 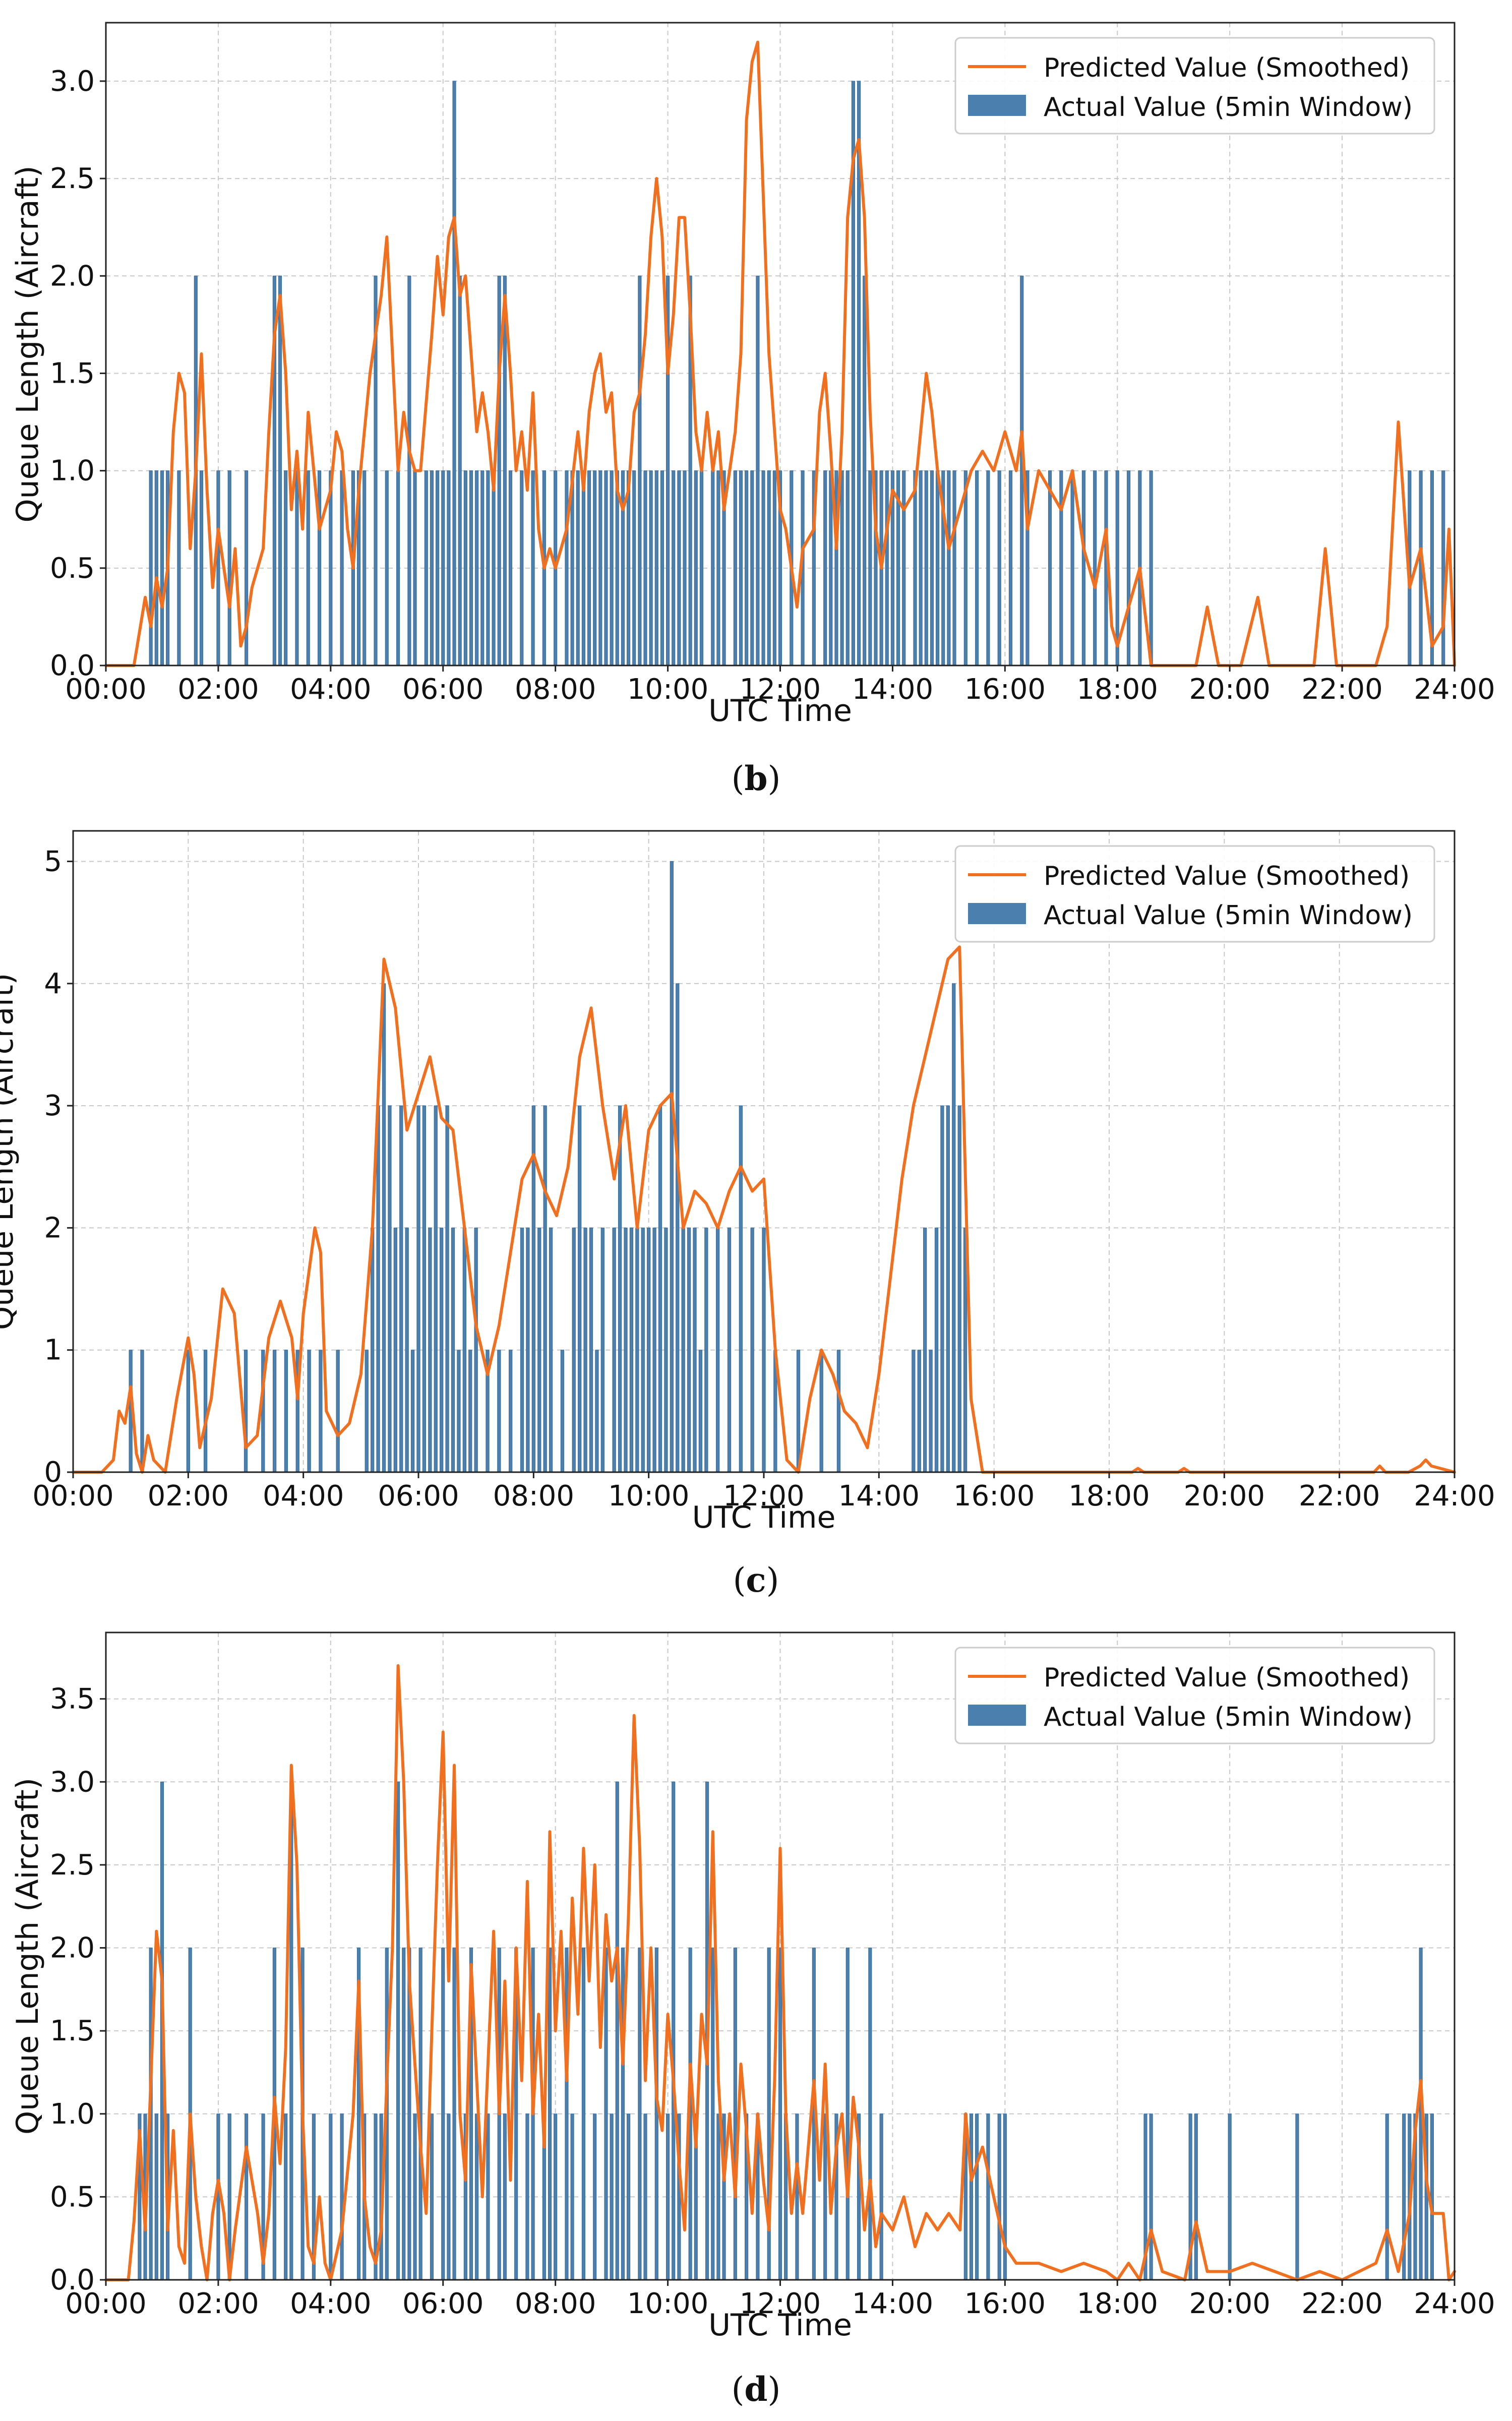 I want to click on panel-label-c-letter: c, so click(x=756, y=1580).